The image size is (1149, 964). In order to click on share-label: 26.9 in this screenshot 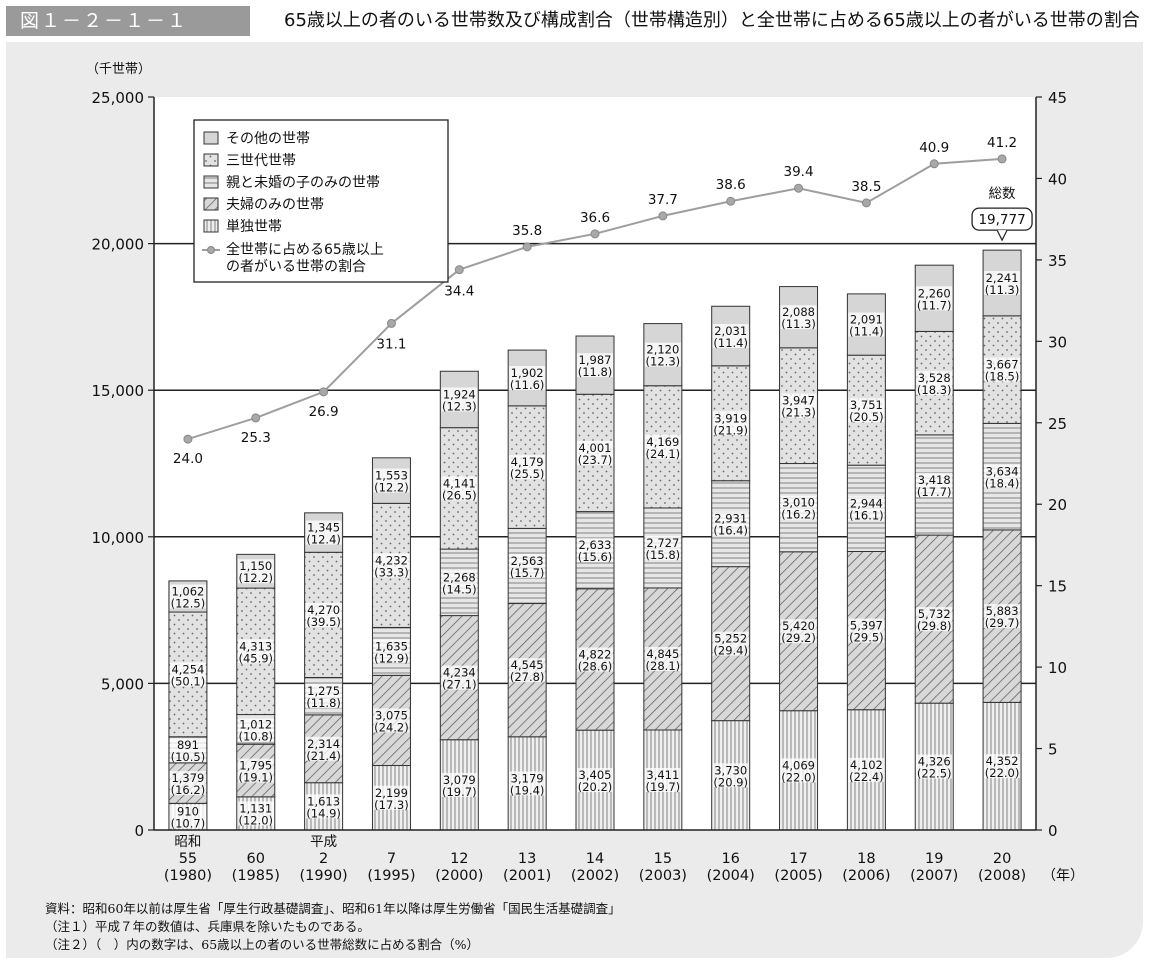, I will do `click(324, 412)`.